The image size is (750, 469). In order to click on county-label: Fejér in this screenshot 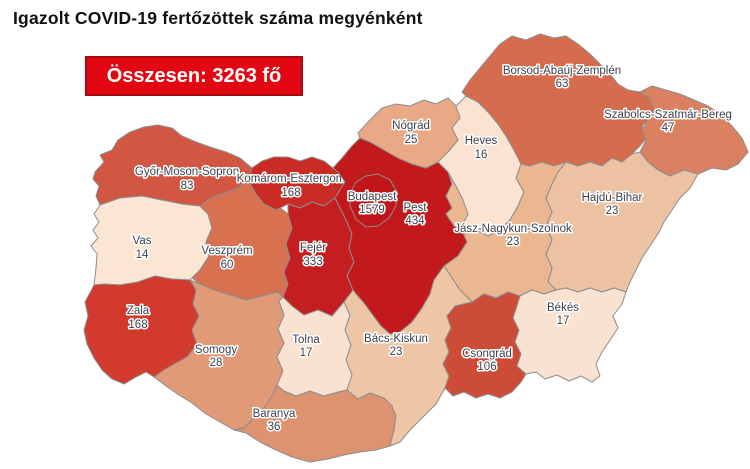, I will do `click(313, 248)`.